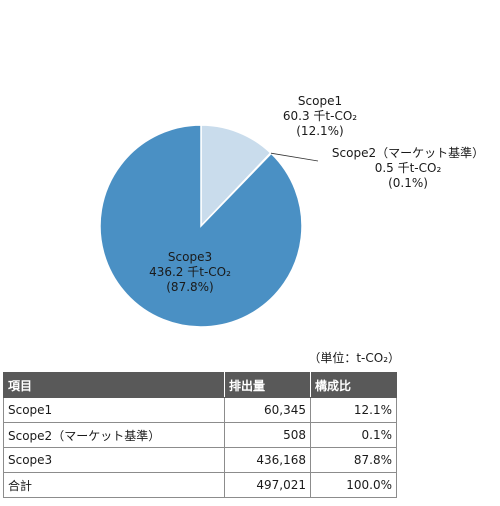 The image size is (500, 506). What do you see at coordinates (114, 485) in the screenshot?
I see `row-item: 合計` at bounding box center [114, 485].